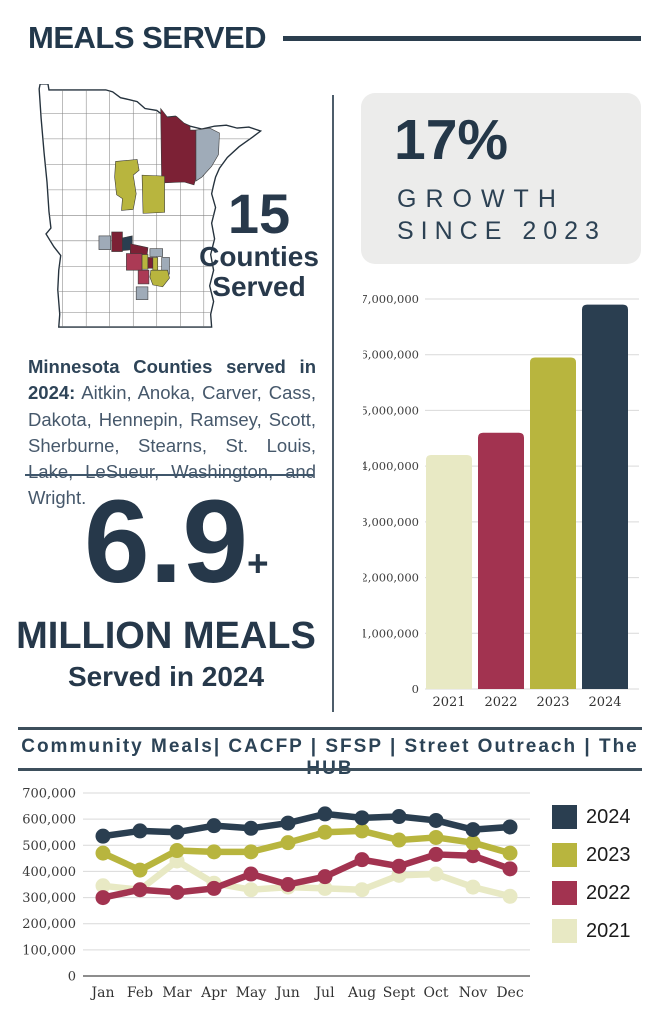 The image size is (660, 1024). Describe the element at coordinates (564, 817) in the screenshot. I see `legend-swatch-2024` at that location.